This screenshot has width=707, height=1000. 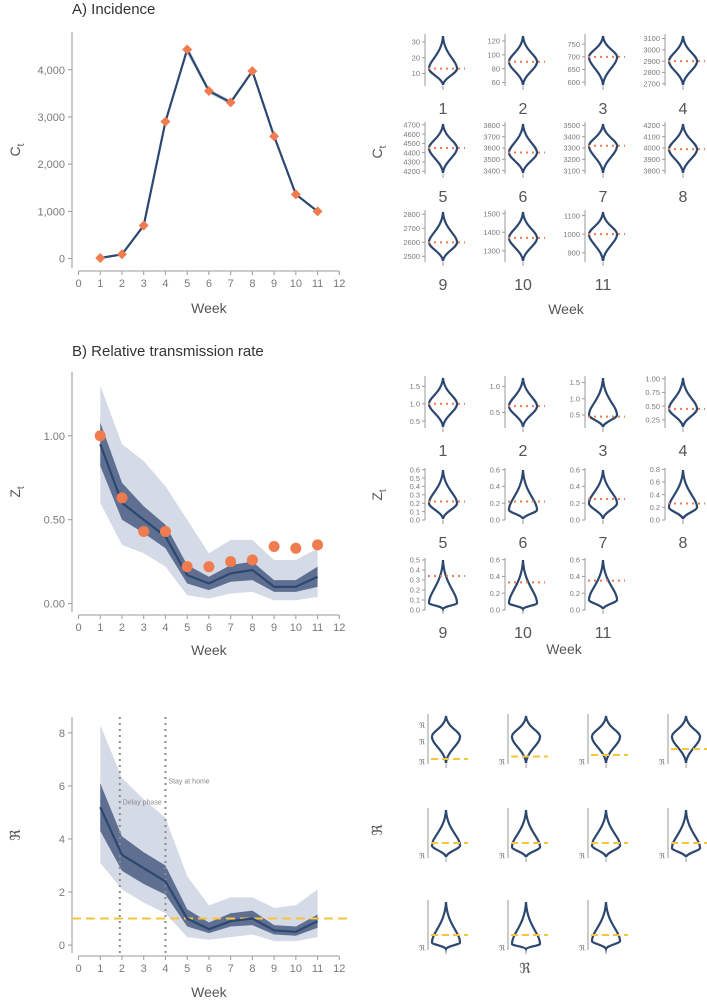 What do you see at coordinates (415, 386) in the screenshot?
I see `violin-tick-label: 1.5` at bounding box center [415, 386].